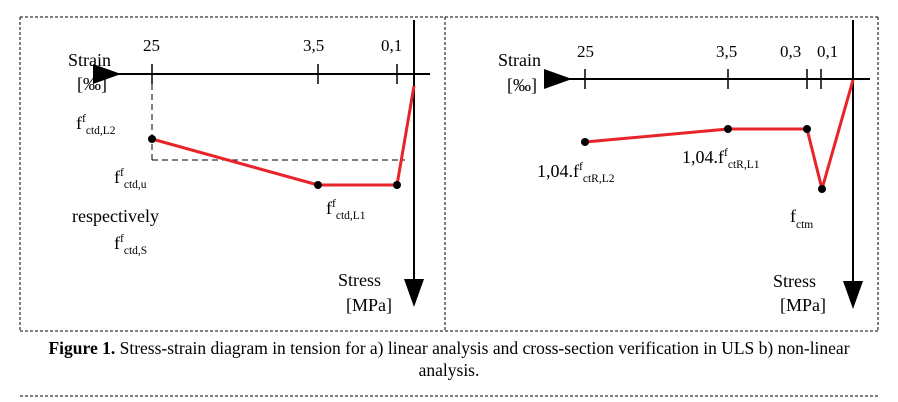  What do you see at coordinates (318, 185) in the screenshot?
I see `panel-a-point-l1-start` at bounding box center [318, 185].